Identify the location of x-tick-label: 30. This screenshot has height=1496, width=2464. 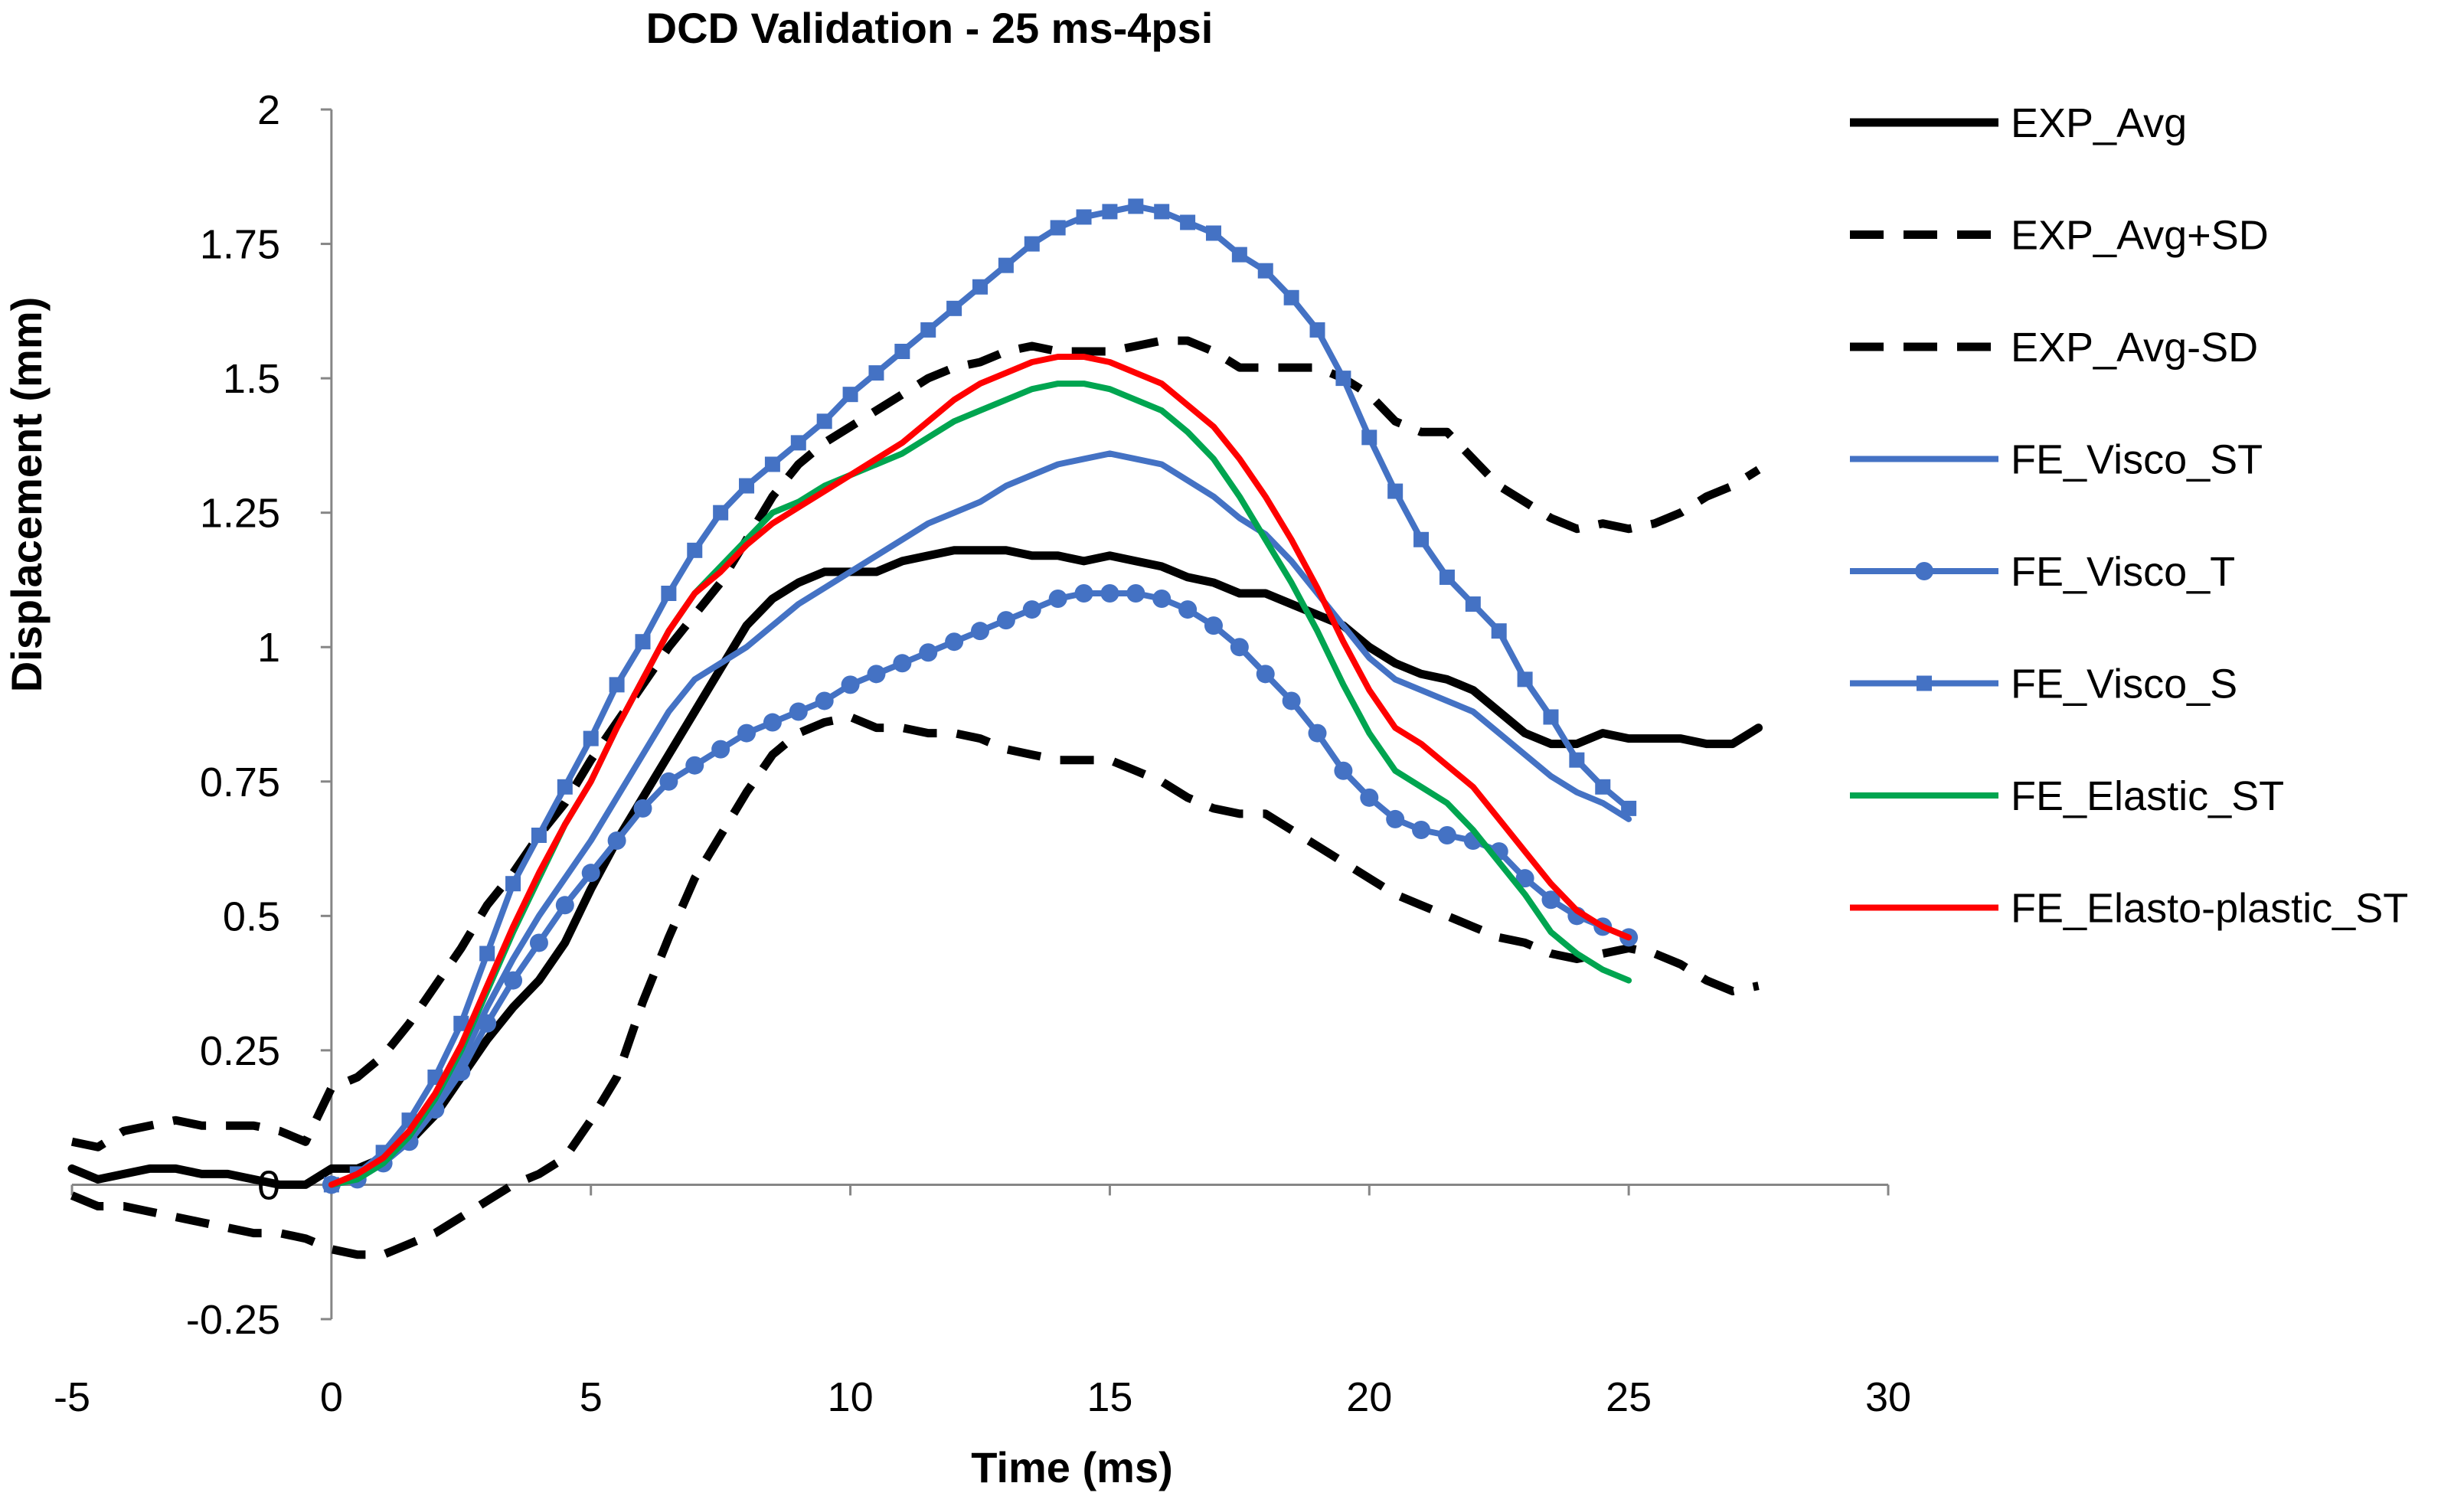
(1888, 1397).